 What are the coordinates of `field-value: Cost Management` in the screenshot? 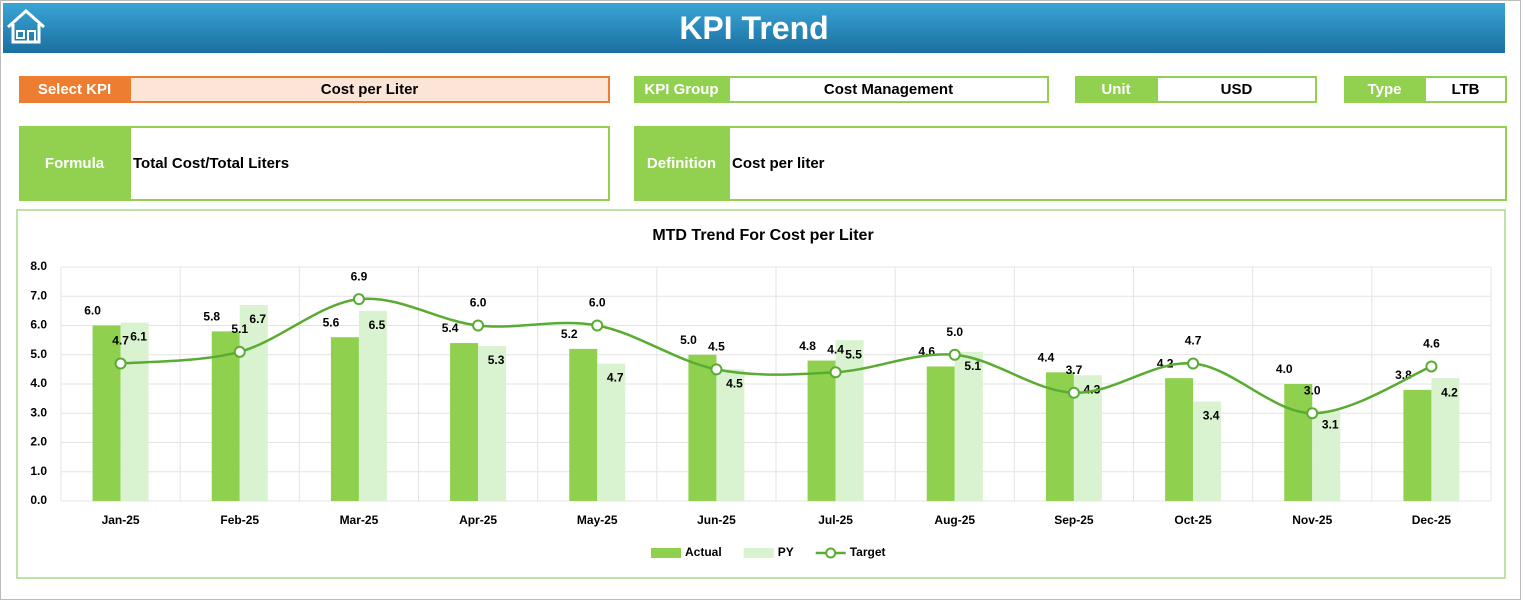 It's located at (888, 89).